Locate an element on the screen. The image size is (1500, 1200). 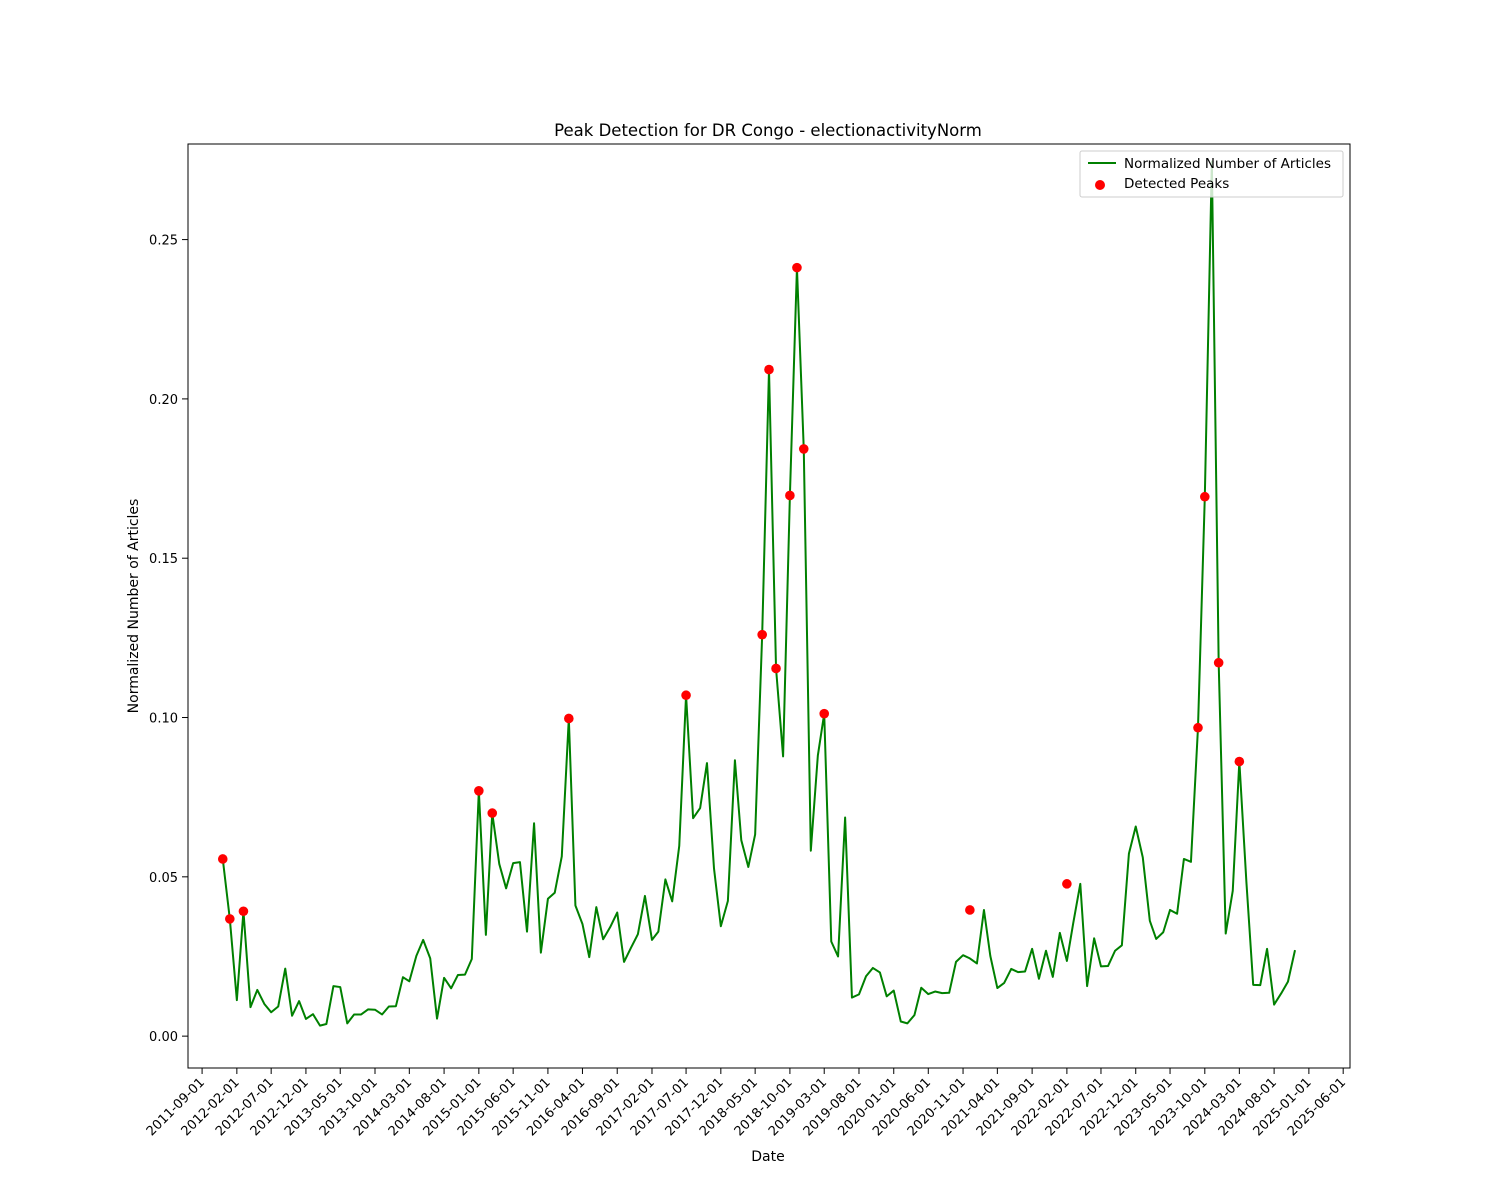
y-tick-label: 0.20 is located at coordinates (163, 400).